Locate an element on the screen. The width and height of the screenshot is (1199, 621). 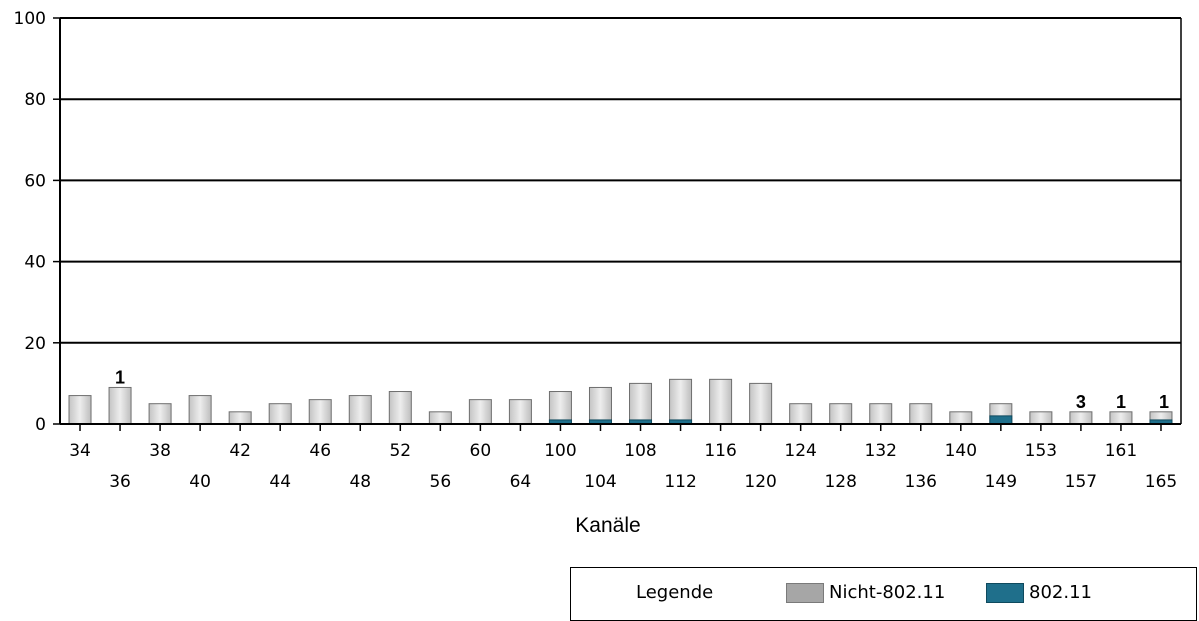
x-tick-label-38: 38 is located at coordinates (160, 451).